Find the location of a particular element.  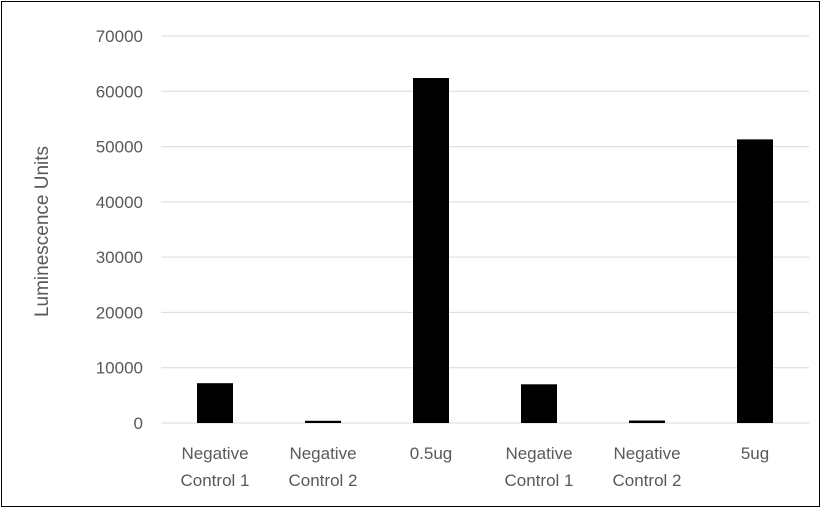

y-axis-tick-labels: 0 10000 20000 30000 40000 50000 60000 70000 is located at coordinates (119, 230).